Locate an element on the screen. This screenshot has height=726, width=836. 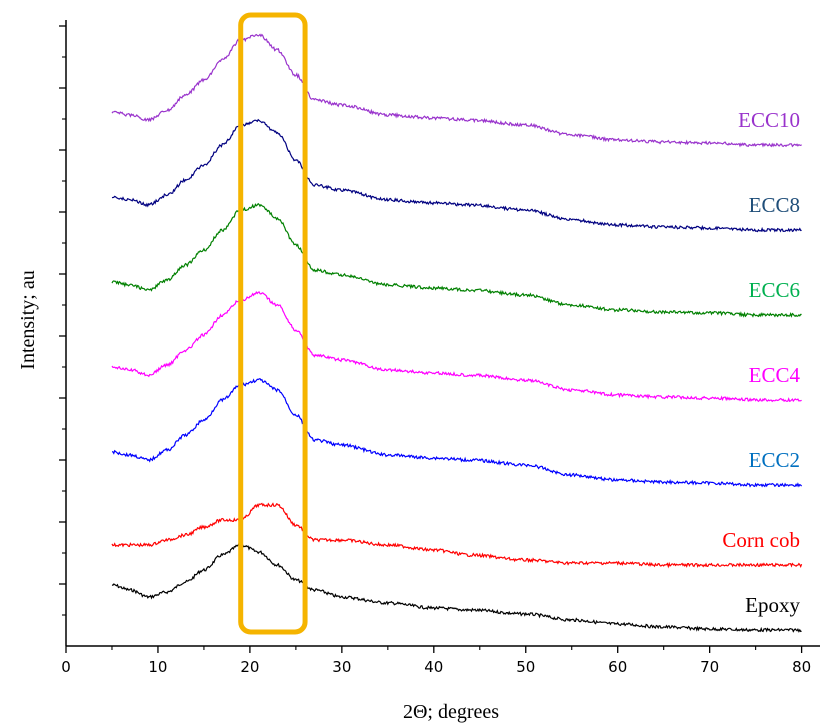
x-tick-label: 70 is located at coordinates (709, 667).